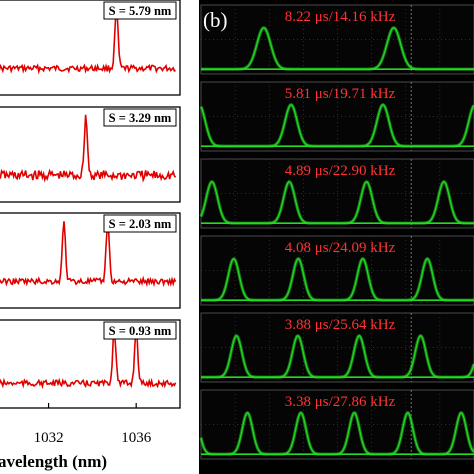 The height and width of the screenshot is (474, 474). Describe the element at coordinates (53, 461) in the screenshot. I see `x-axis-label: avelength (nm)` at that location.